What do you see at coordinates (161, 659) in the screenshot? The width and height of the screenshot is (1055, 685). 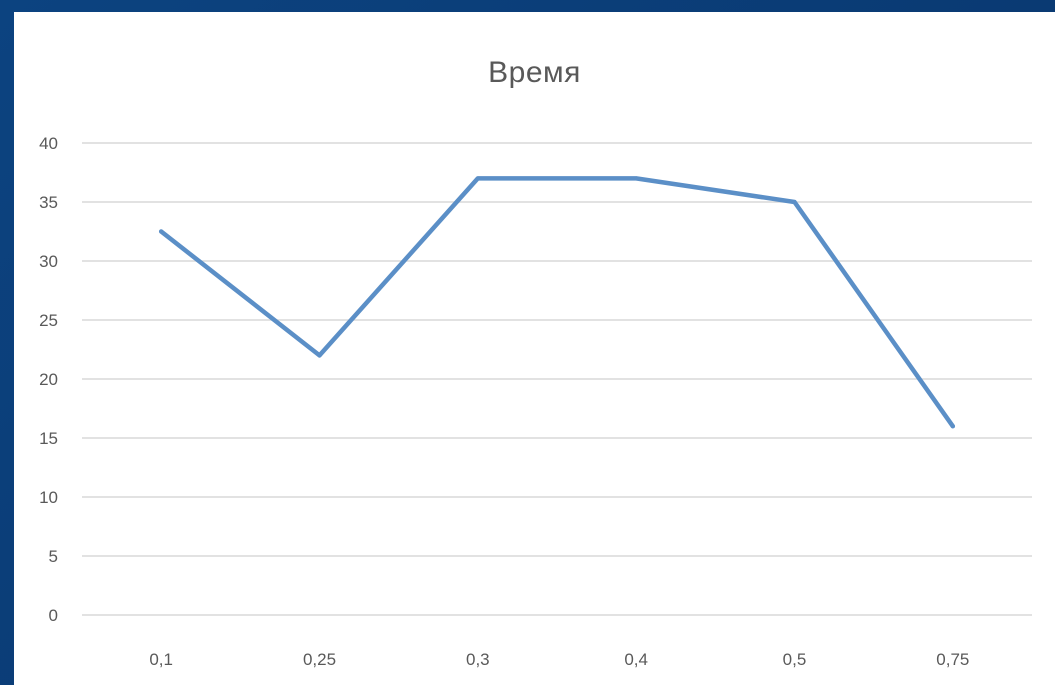 I see `x-tick-label: 0,1` at bounding box center [161, 659].